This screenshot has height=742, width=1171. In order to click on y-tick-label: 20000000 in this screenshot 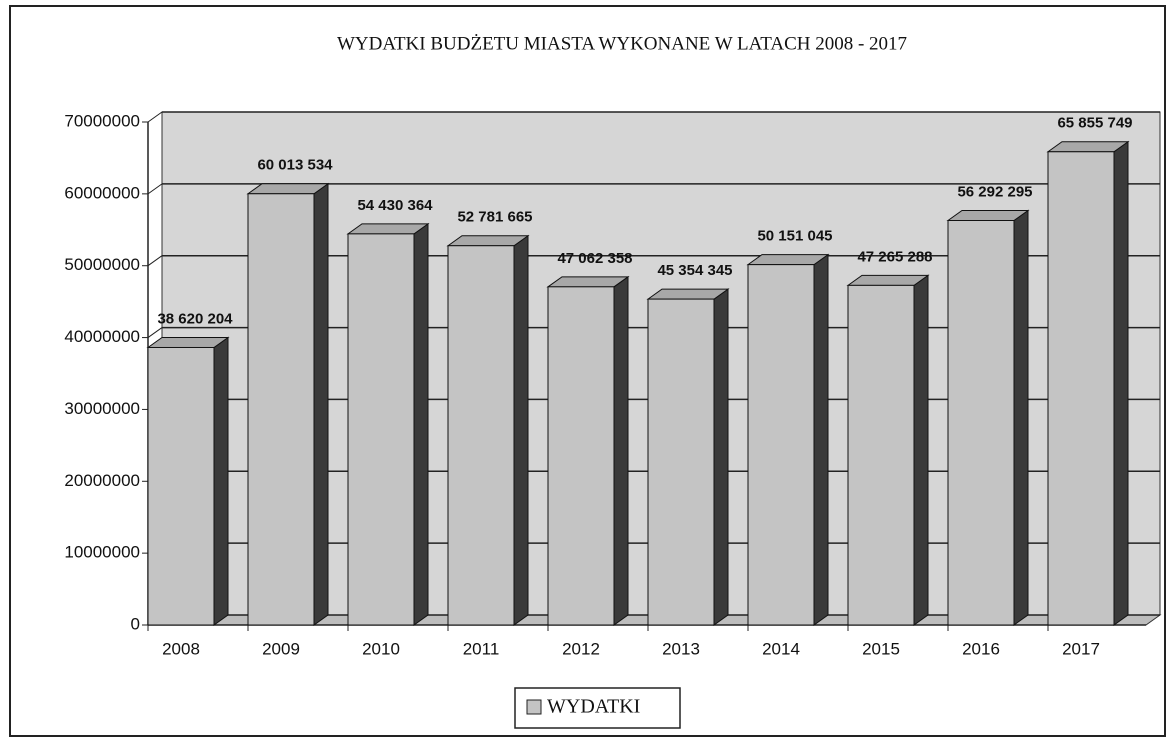, I will do `click(102, 480)`.